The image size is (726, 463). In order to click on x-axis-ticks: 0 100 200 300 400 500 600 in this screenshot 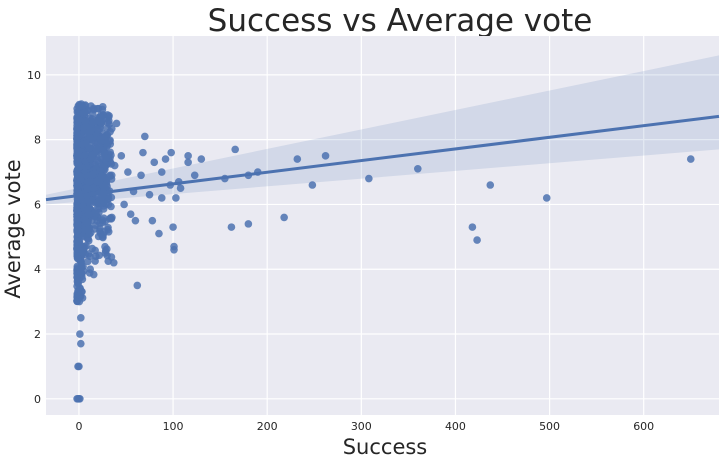, I will do `click(364, 426)`.